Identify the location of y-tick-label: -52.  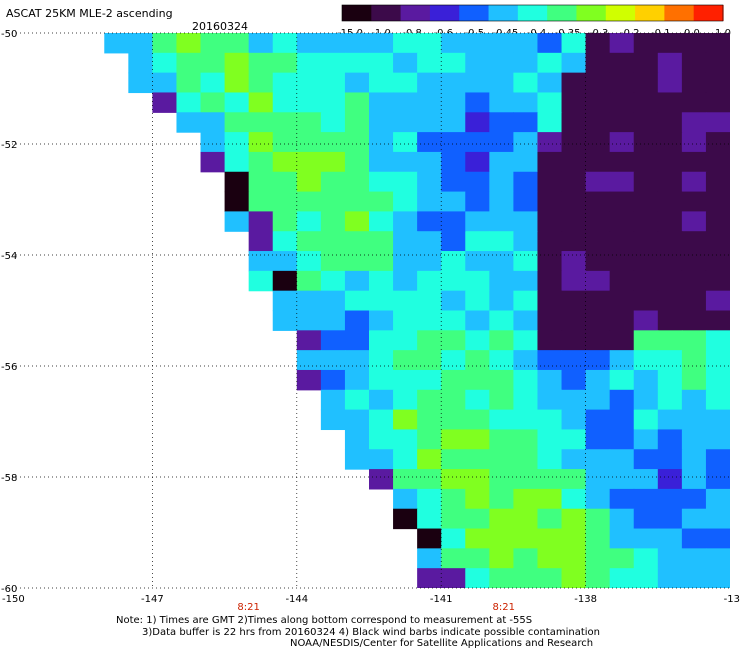
(9, 145).